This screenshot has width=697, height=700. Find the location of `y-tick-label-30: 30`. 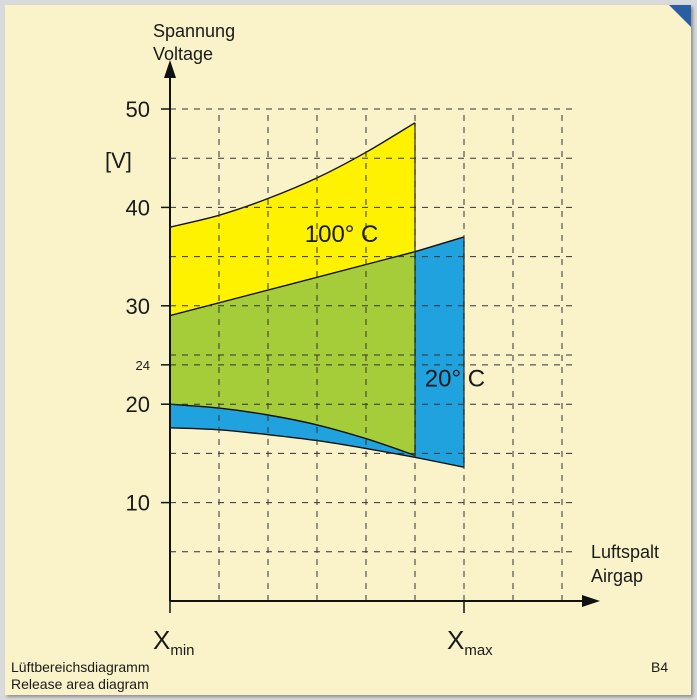

y-tick-label-30: 30 is located at coordinates (138, 306).